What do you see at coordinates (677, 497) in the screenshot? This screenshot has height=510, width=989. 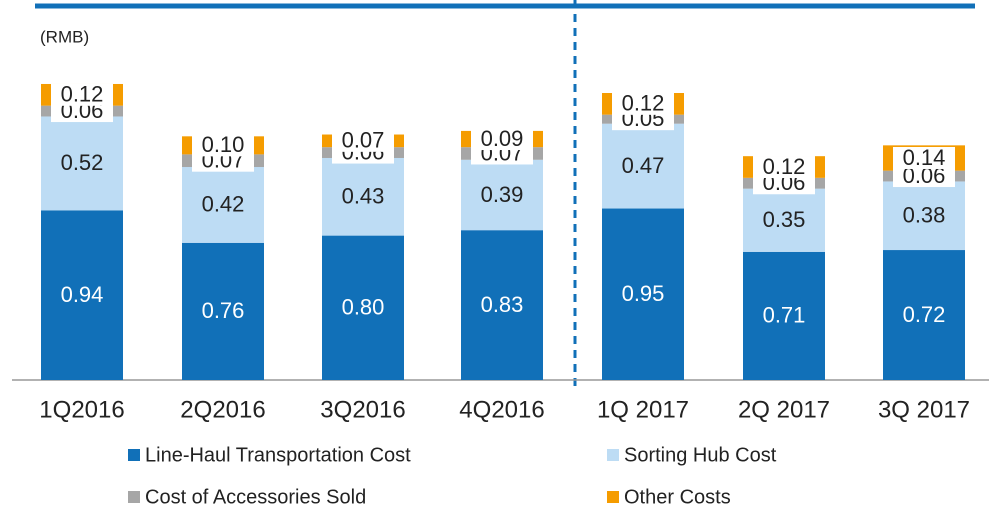 I see `legend-label: Other Costs` at bounding box center [677, 497].